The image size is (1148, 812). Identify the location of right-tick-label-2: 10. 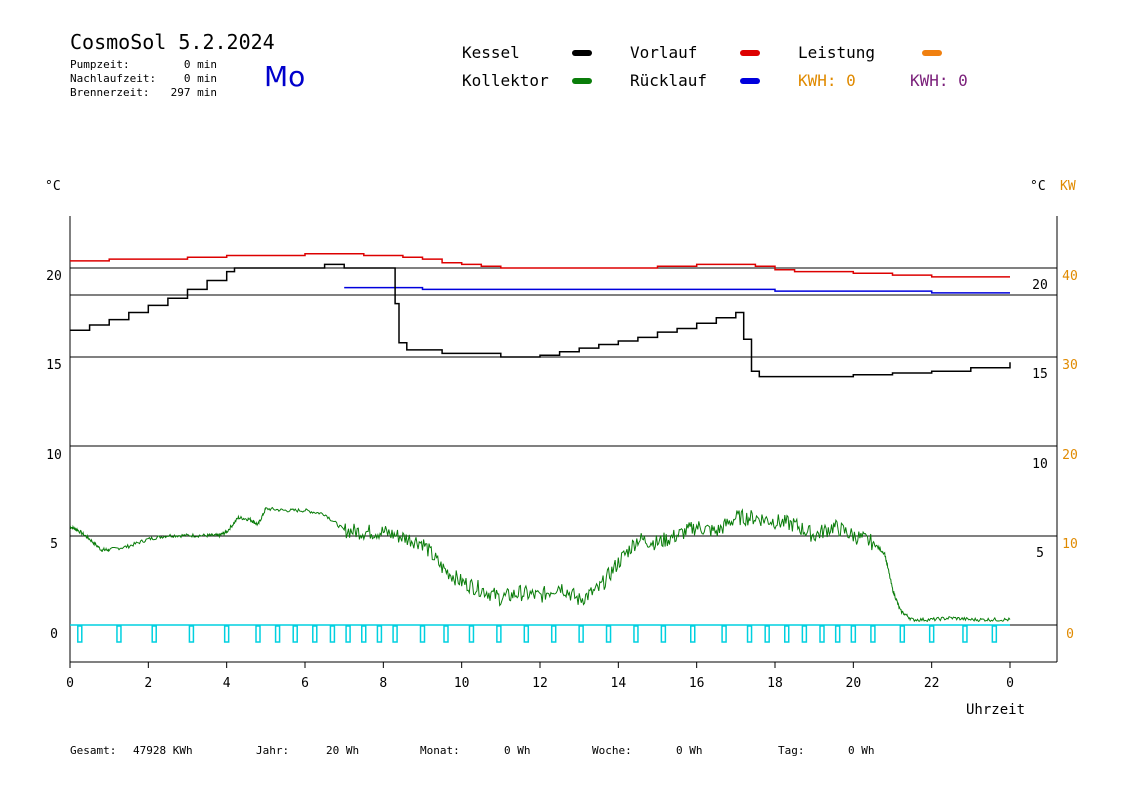
(1040, 464).